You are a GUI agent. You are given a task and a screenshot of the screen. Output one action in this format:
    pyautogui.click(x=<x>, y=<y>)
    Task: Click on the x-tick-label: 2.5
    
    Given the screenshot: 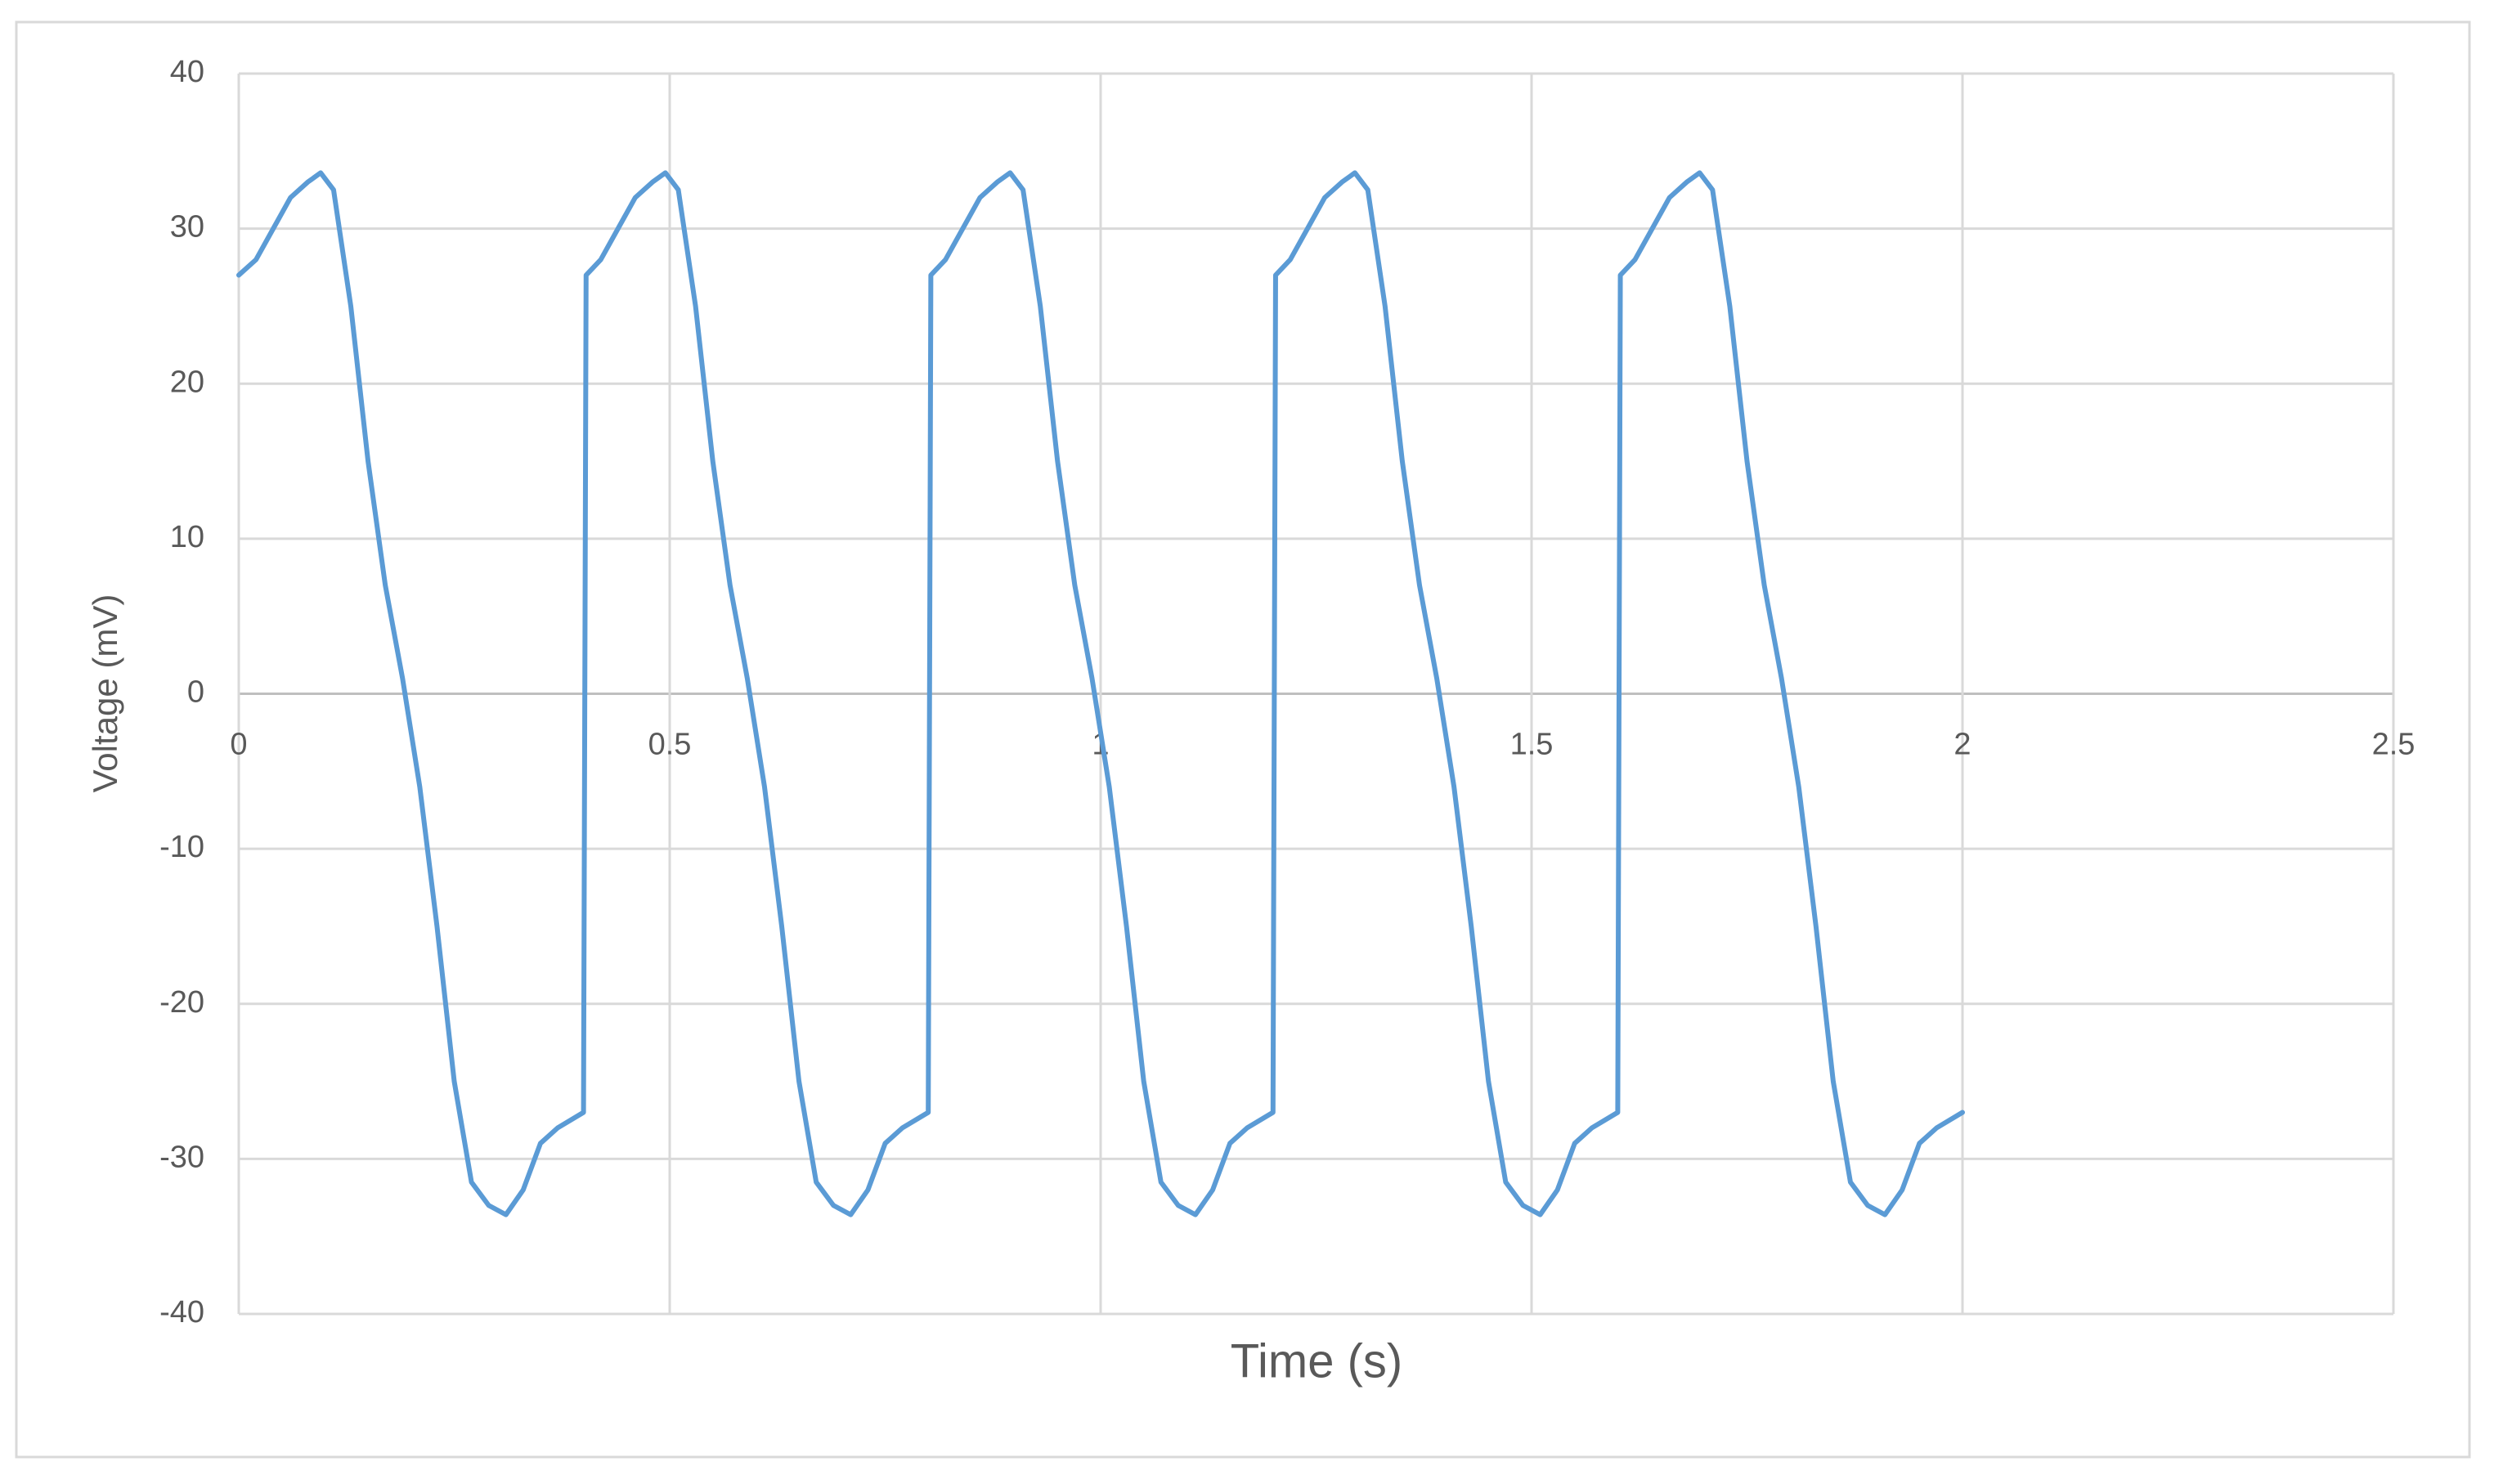 What is the action you would take?
    pyautogui.click(x=2394, y=745)
    